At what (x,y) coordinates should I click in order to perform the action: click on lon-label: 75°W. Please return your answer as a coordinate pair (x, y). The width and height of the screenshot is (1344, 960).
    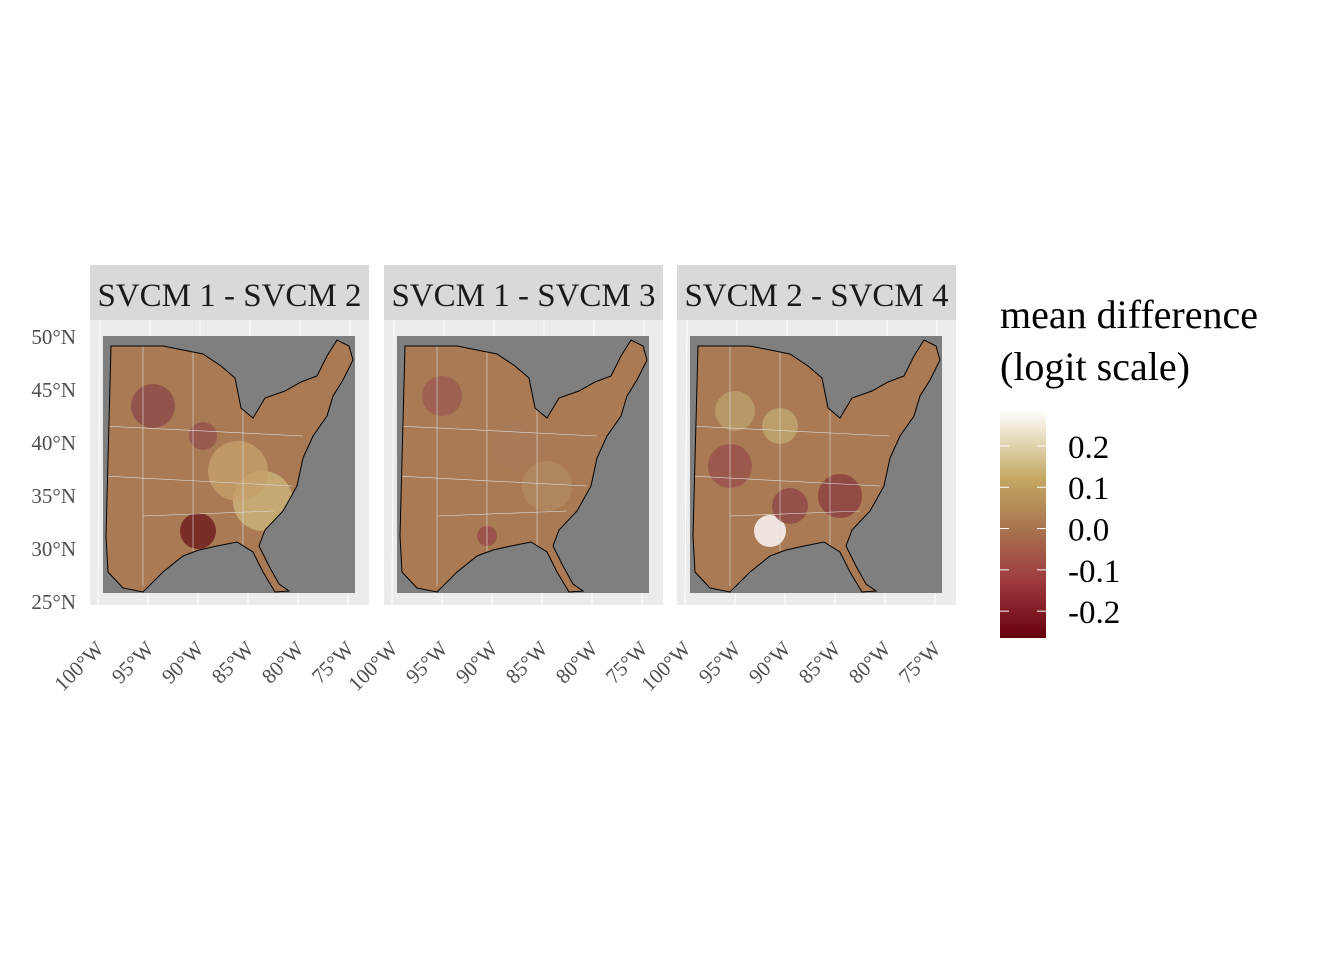
    Looking at the image, I should click on (920, 662).